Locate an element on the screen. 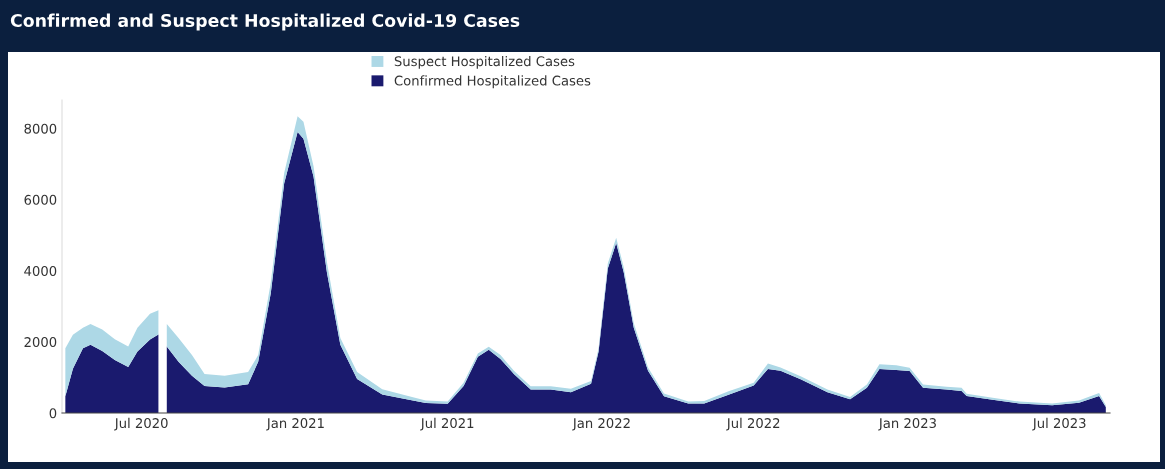 This screenshot has width=1165, height=469. legend-label: Confirmed Hospitalized Cases is located at coordinates (492, 82).